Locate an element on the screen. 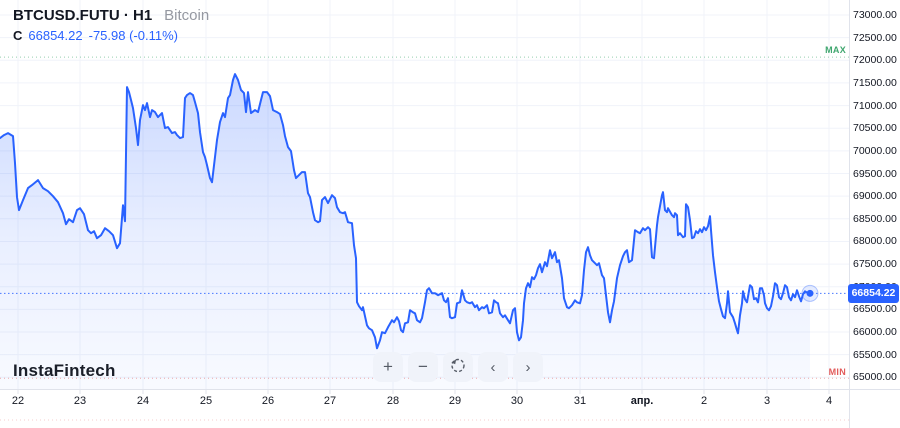 The height and width of the screenshot is (428, 900). time-axis-label: 3 is located at coordinates (767, 401).